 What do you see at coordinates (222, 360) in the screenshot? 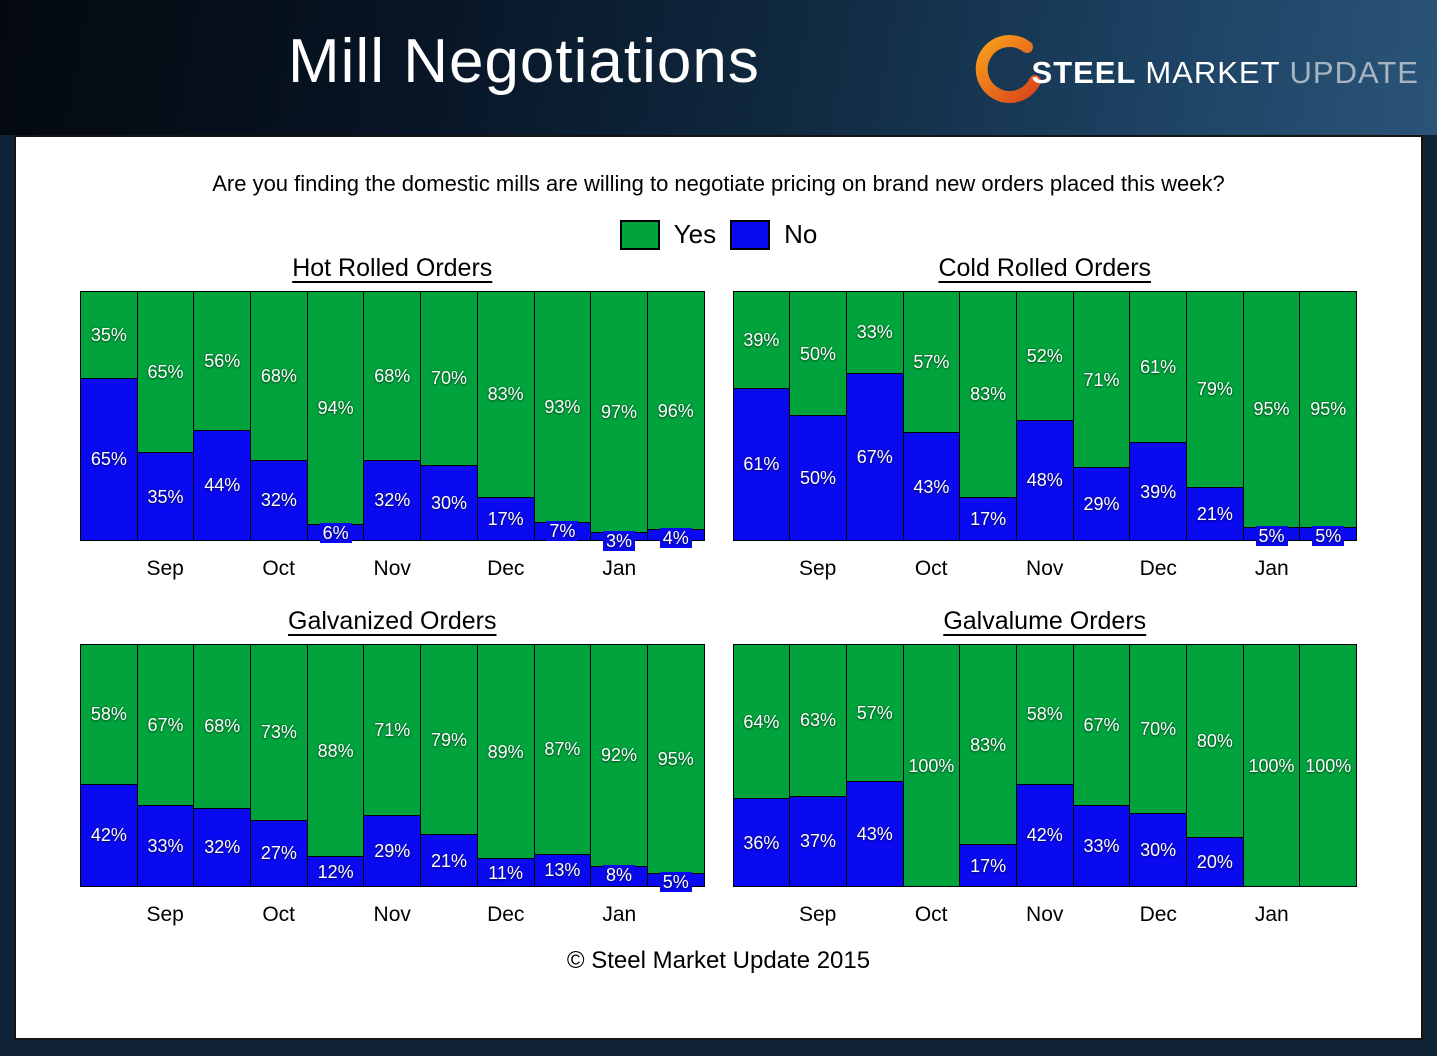
I see `value-label-yes: 56%` at bounding box center [222, 360].